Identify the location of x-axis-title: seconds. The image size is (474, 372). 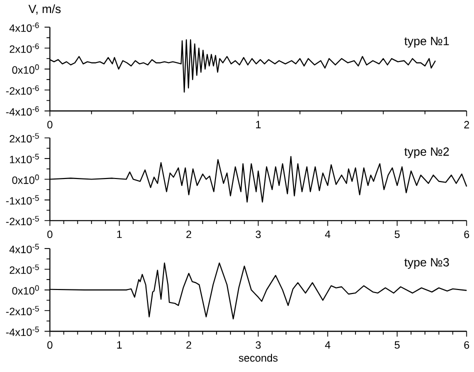
(258, 358).